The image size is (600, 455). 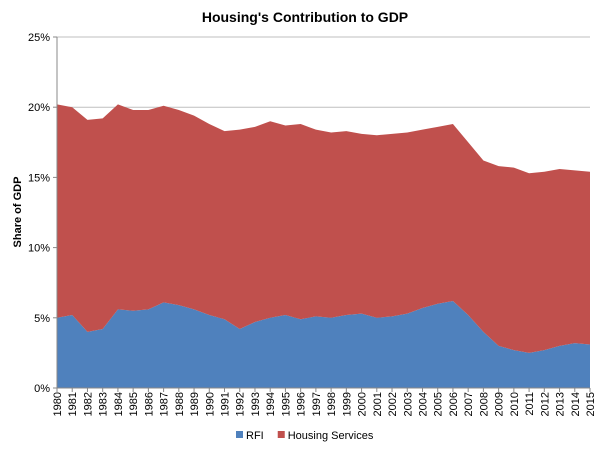 I want to click on x-tick-label: 2008, so click(x=484, y=404).